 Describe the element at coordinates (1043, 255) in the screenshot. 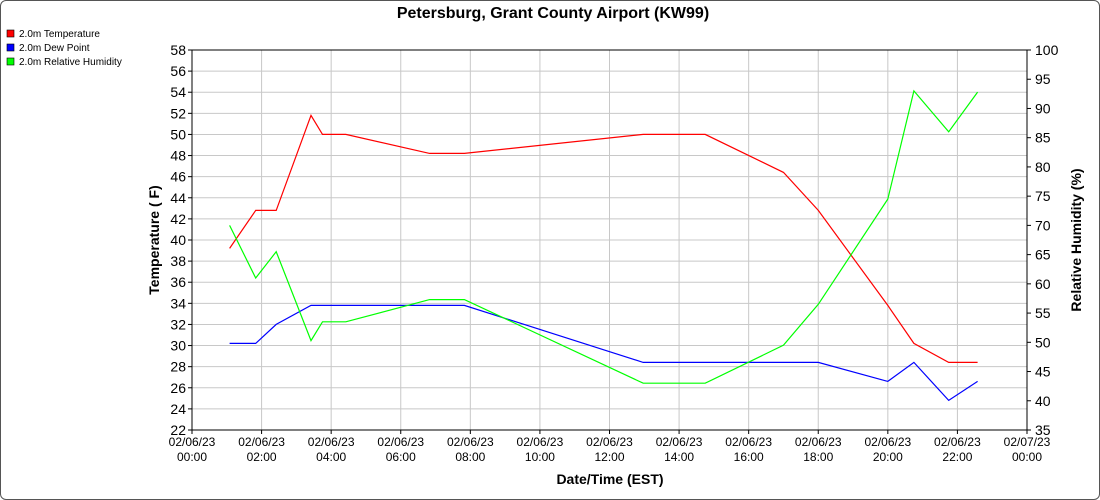

I see `y2-tick-label: 65` at that location.